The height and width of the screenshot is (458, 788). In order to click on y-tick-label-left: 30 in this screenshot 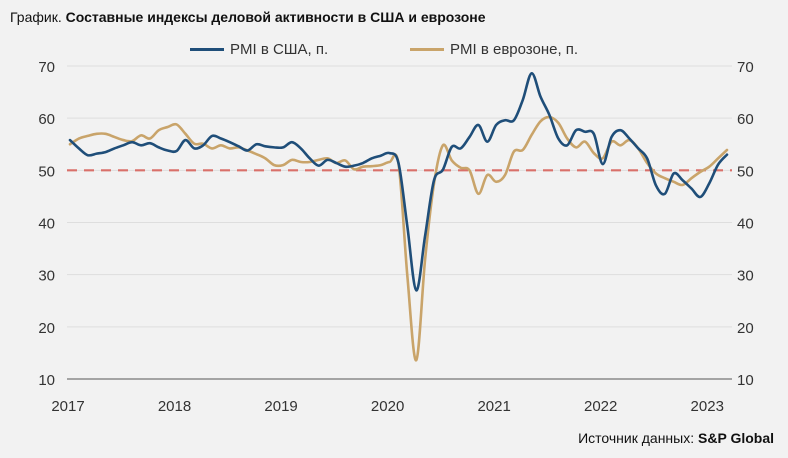, I will do `click(46, 276)`.